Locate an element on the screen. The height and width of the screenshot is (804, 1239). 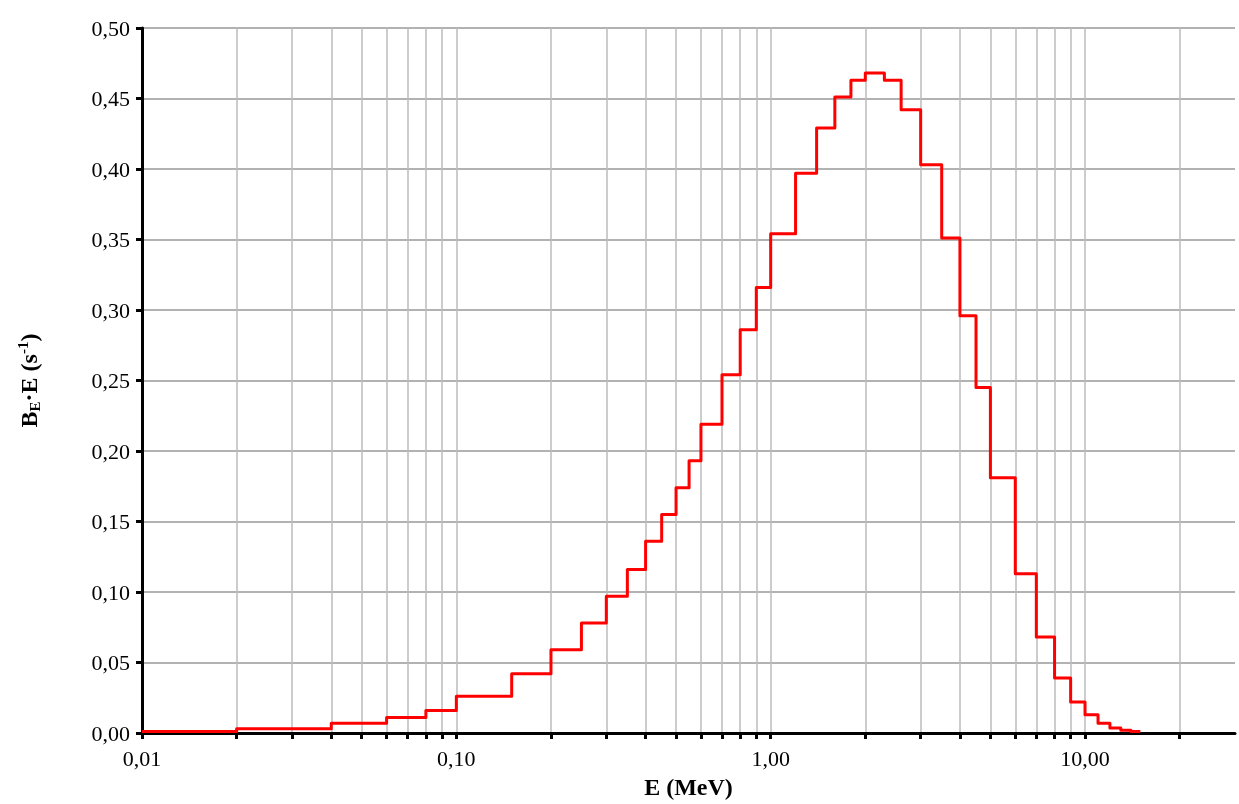
x-tick-label: 1,00 is located at coordinates (770, 758).